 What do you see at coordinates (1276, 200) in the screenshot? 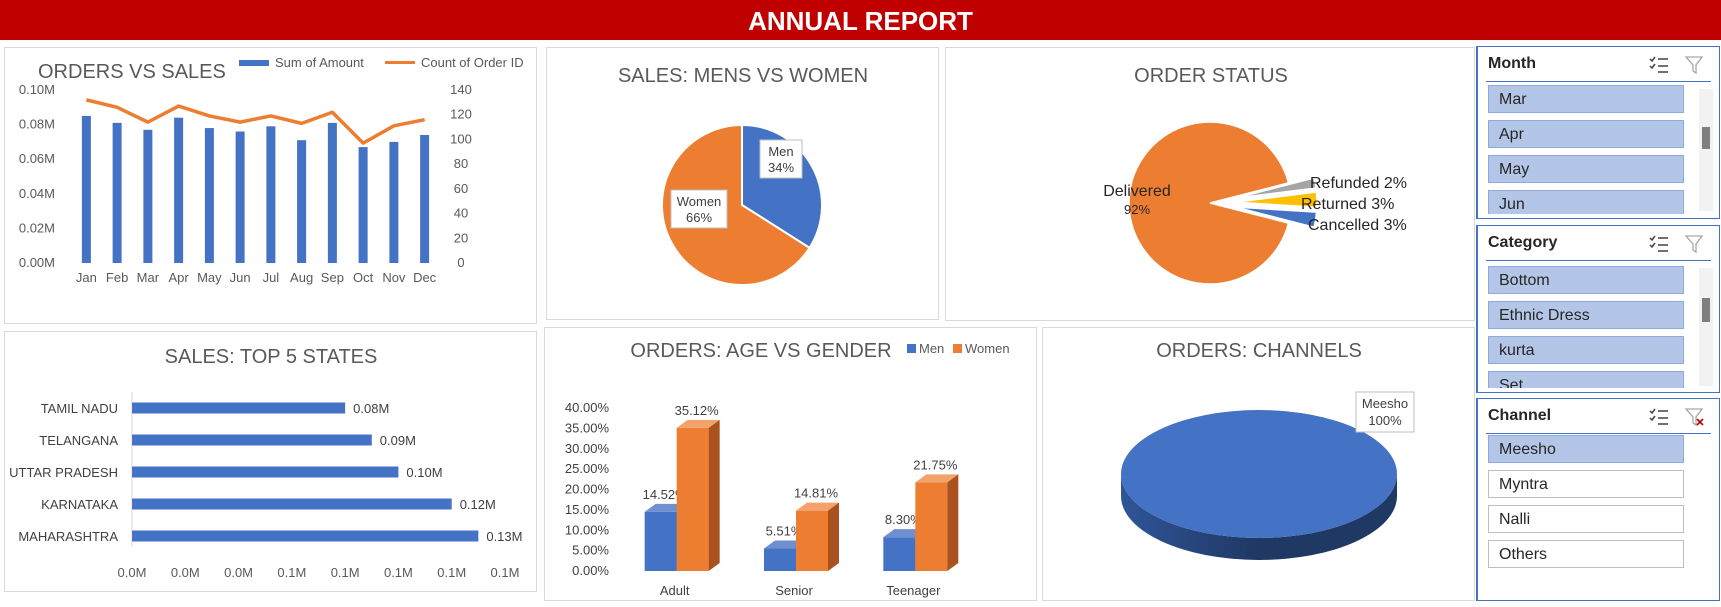
I see `pie-slice-returned` at bounding box center [1276, 200].